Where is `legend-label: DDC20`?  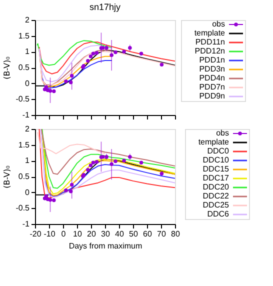 legend-label: DDC20 is located at coordinates (216, 187).